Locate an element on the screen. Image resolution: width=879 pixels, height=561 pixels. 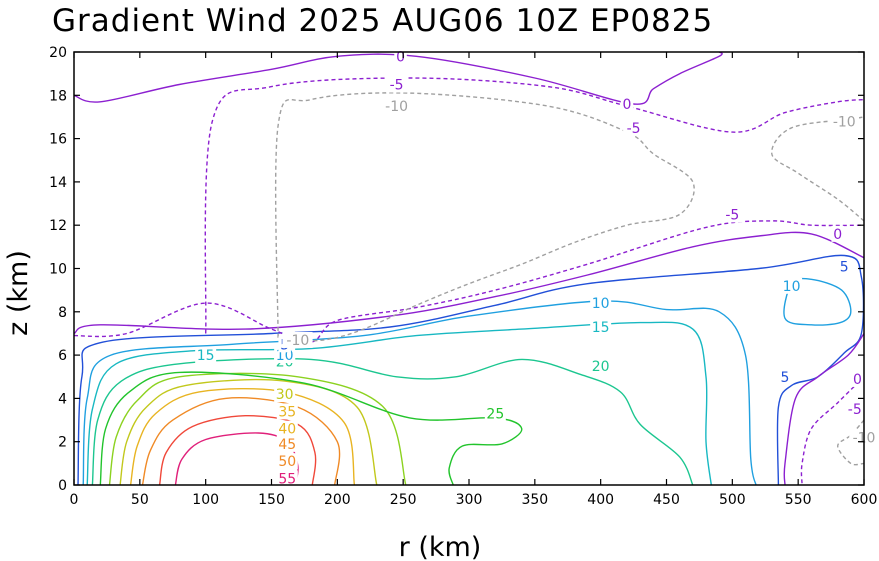
contour-label-14: 15 is located at coordinates (601, 328).